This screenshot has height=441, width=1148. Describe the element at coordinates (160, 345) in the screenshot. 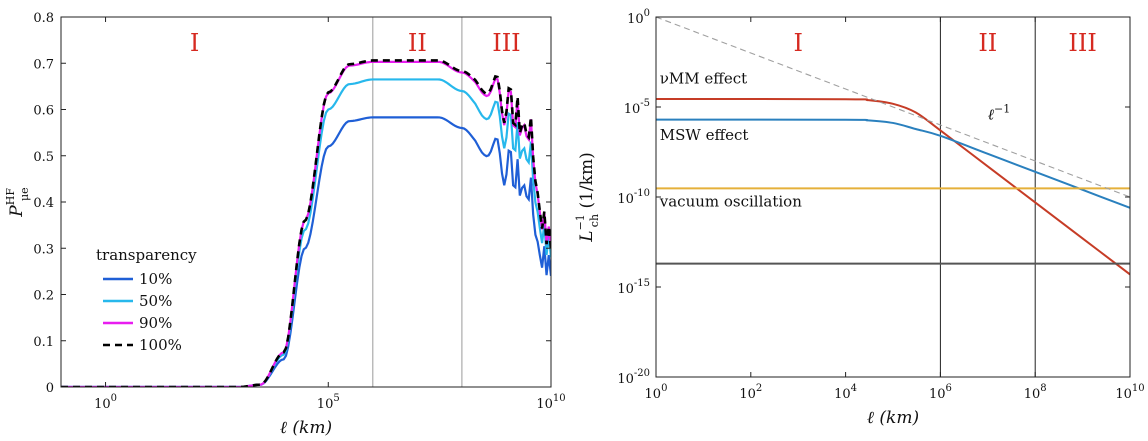

I see `legend-item-label: 100%` at that location.